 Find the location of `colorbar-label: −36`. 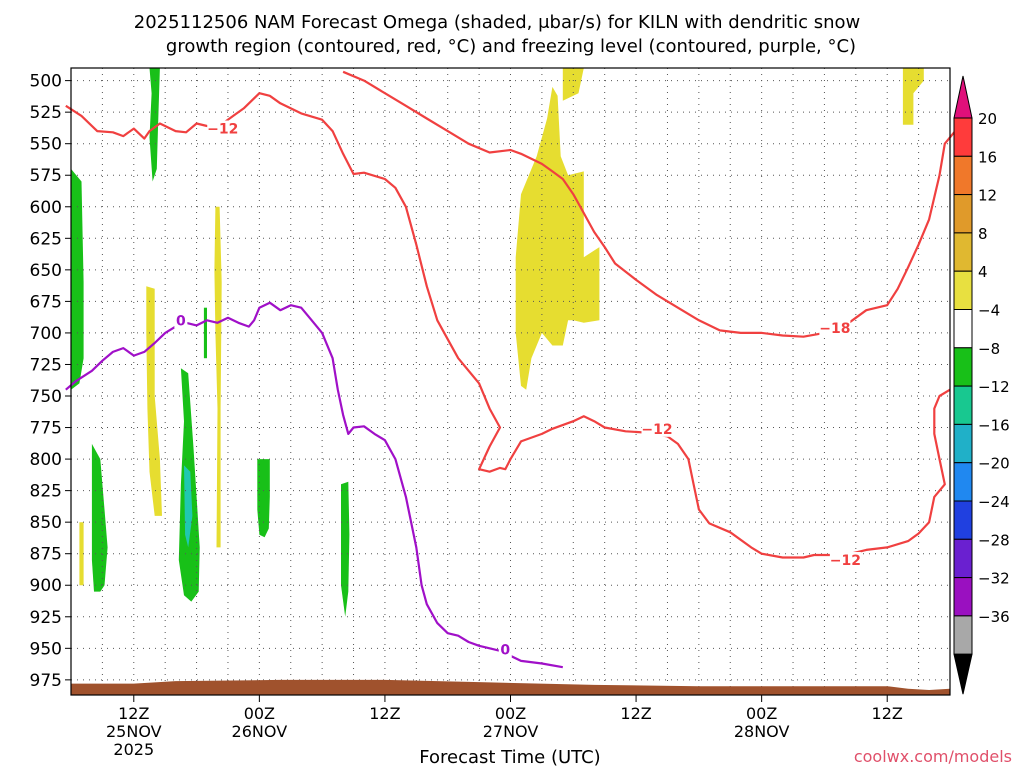

colorbar-label: −36 is located at coordinates (994, 617).